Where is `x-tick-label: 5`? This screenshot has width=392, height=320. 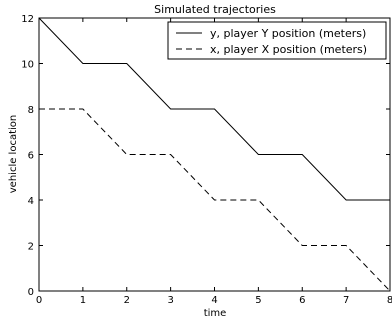 x-tick-label: 5 is located at coordinates (258, 300).